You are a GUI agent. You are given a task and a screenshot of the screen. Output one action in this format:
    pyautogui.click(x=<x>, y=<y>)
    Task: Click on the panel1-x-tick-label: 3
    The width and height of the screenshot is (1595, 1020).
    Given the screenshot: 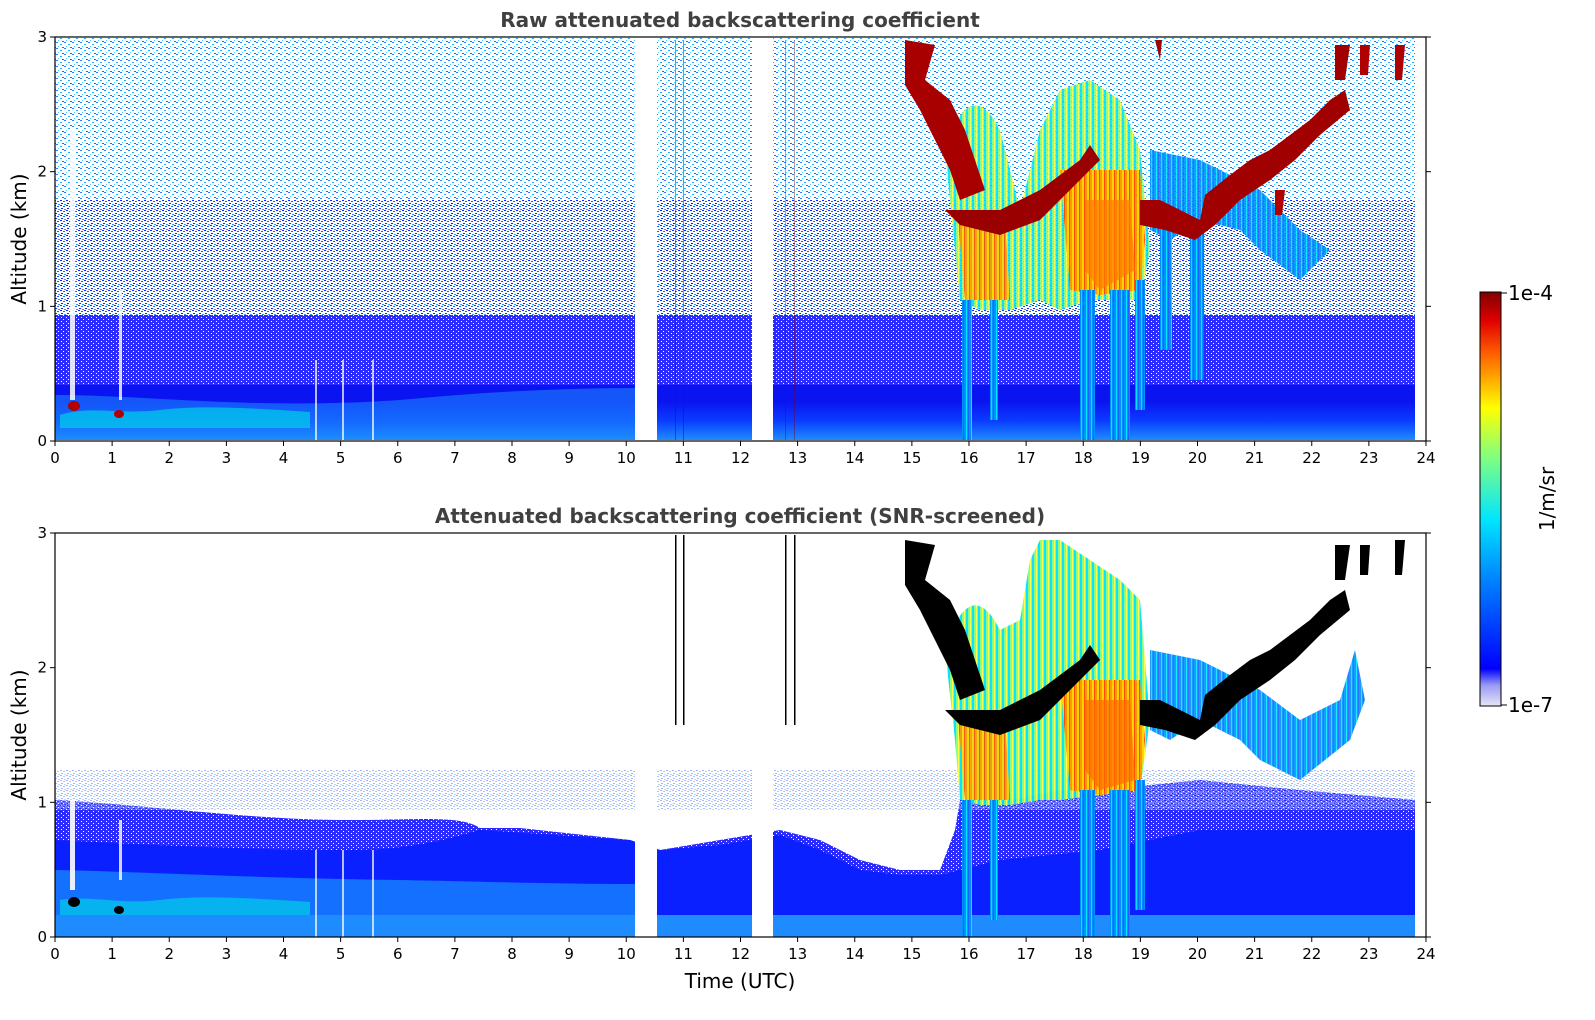 What is the action you would take?
    pyautogui.click(x=227, y=458)
    